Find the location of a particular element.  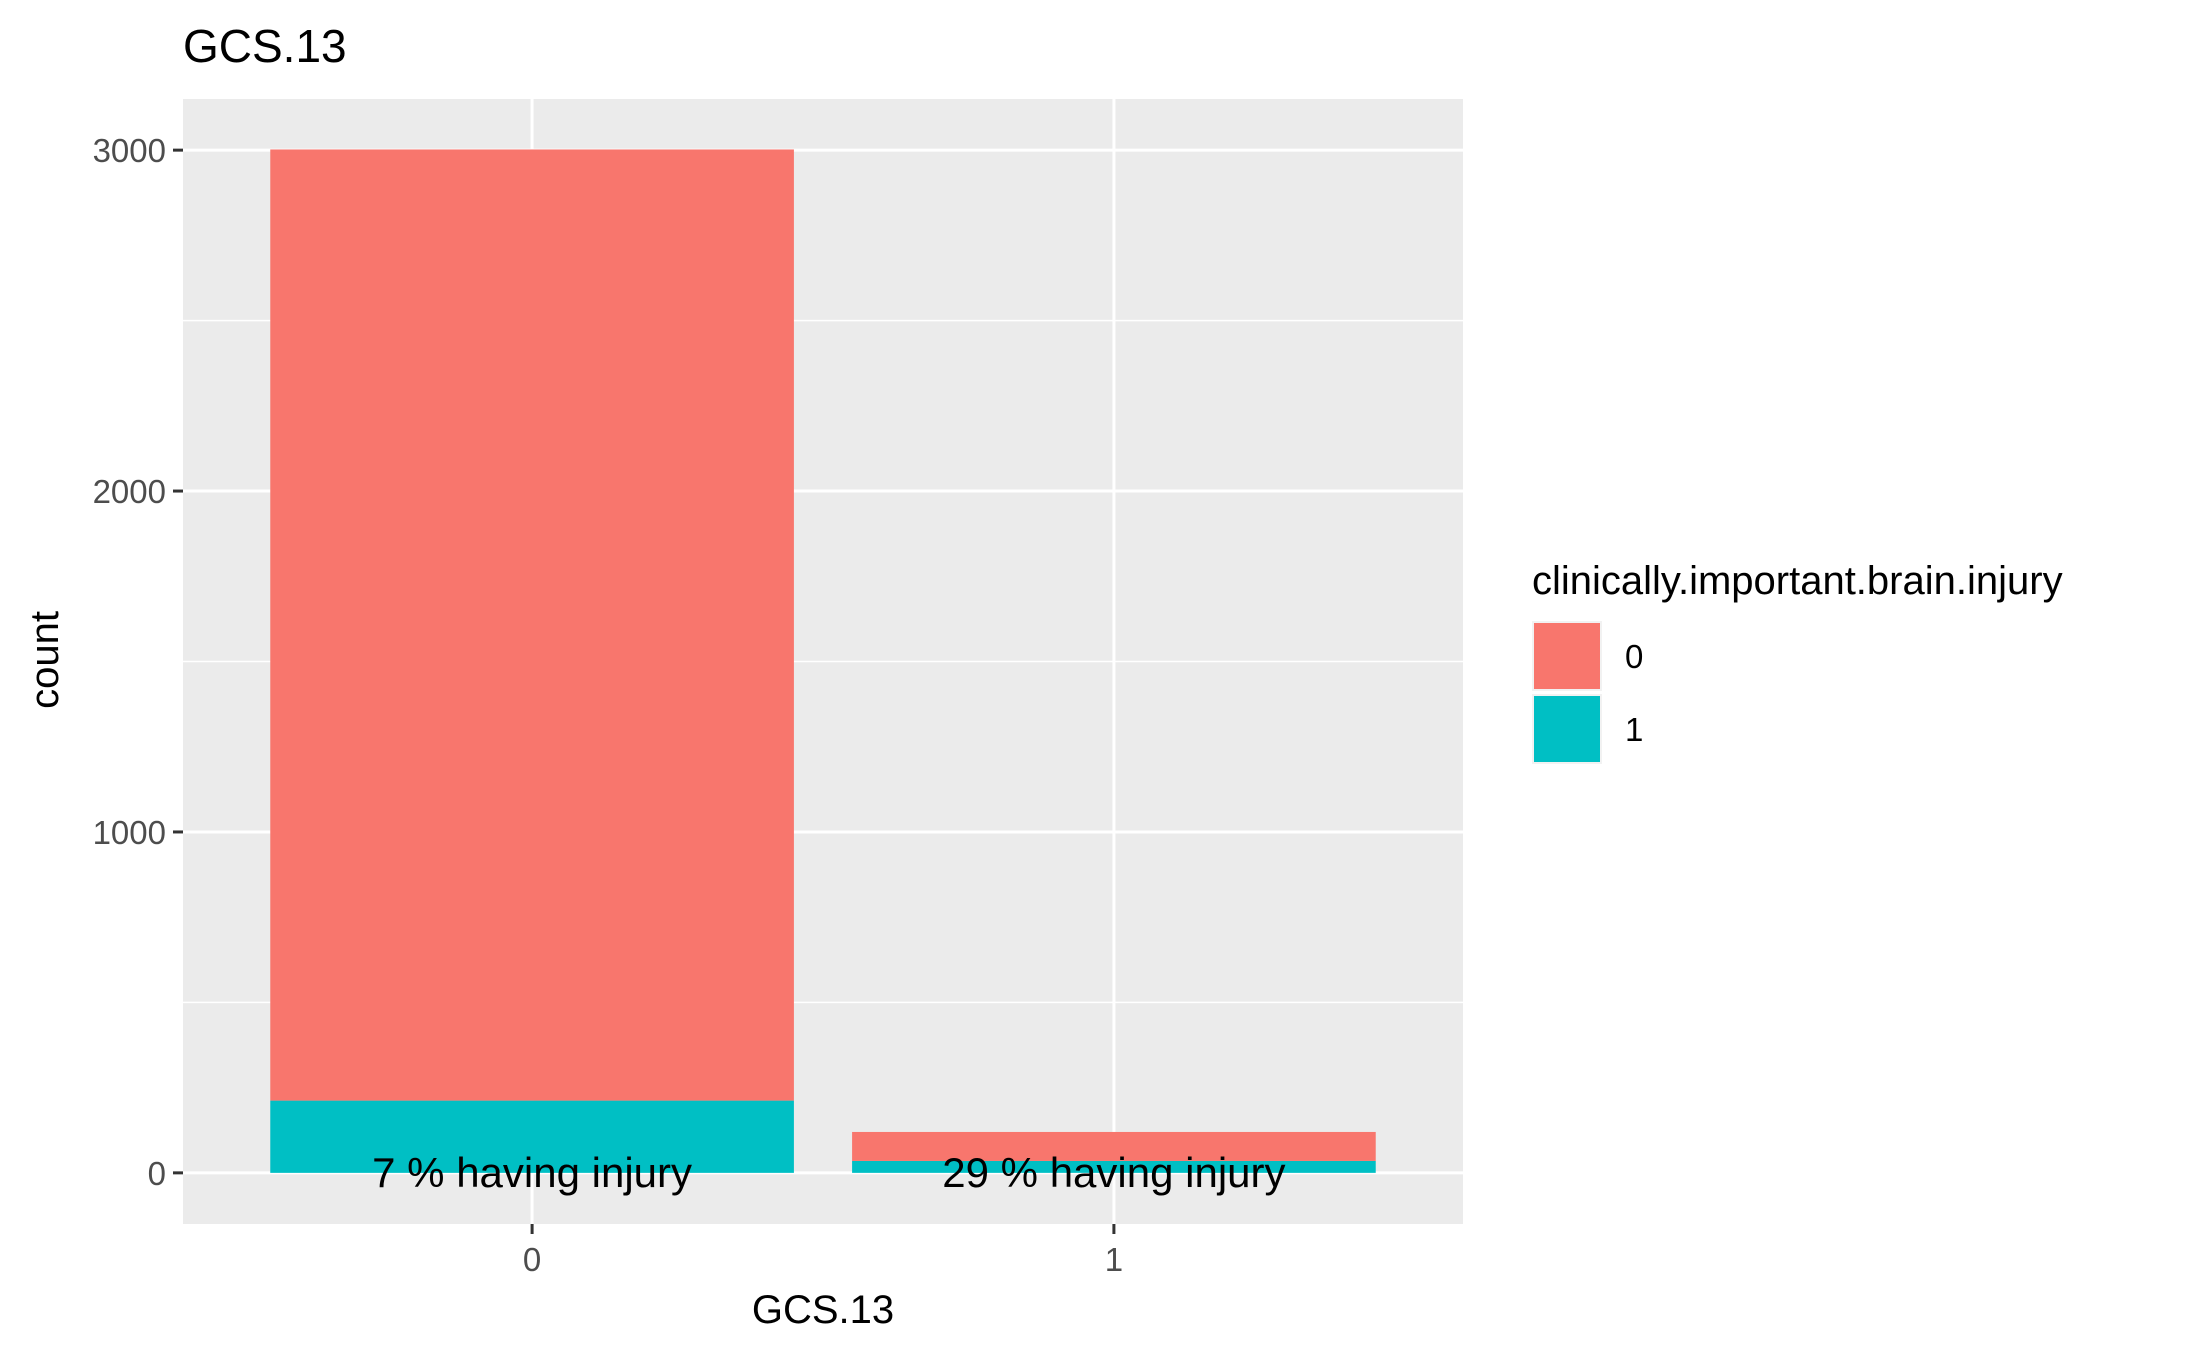

bar-label: 7 % having injury is located at coordinates (532, 1172).